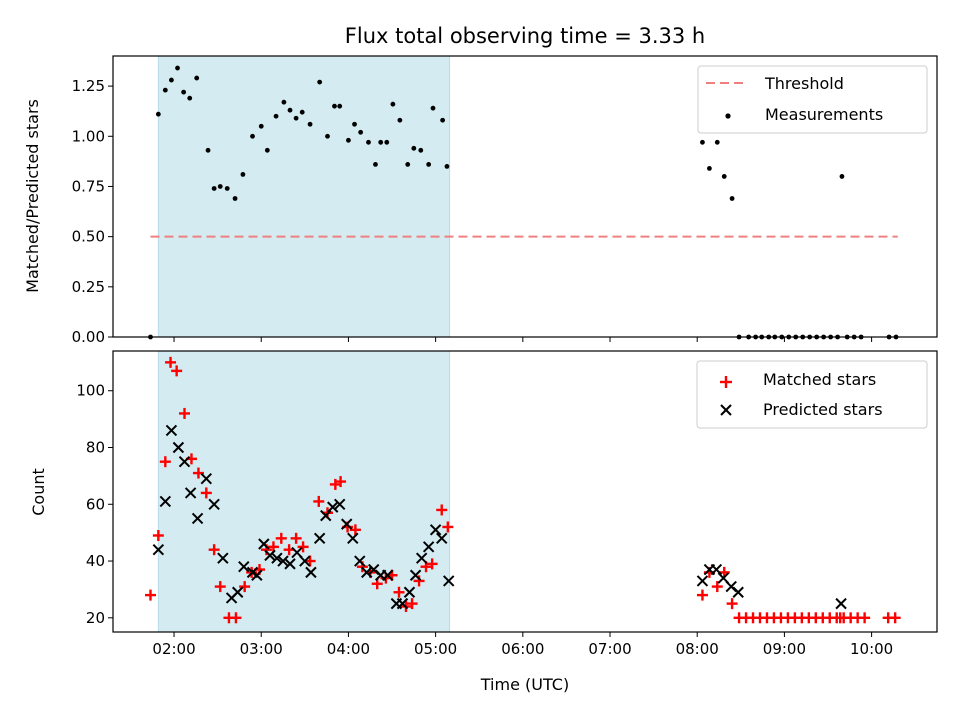  I want to click on legend-matched-swatch, so click(726, 382).